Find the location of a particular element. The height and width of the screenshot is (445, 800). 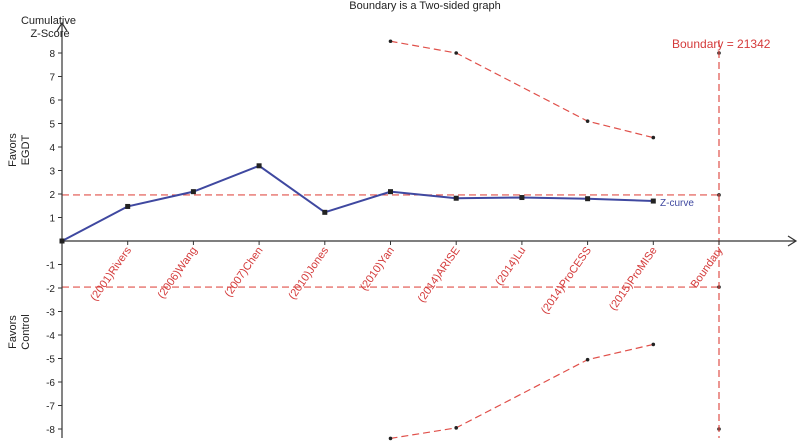

x-tick-label: (2014)ProCESS is located at coordinates (566, 280).